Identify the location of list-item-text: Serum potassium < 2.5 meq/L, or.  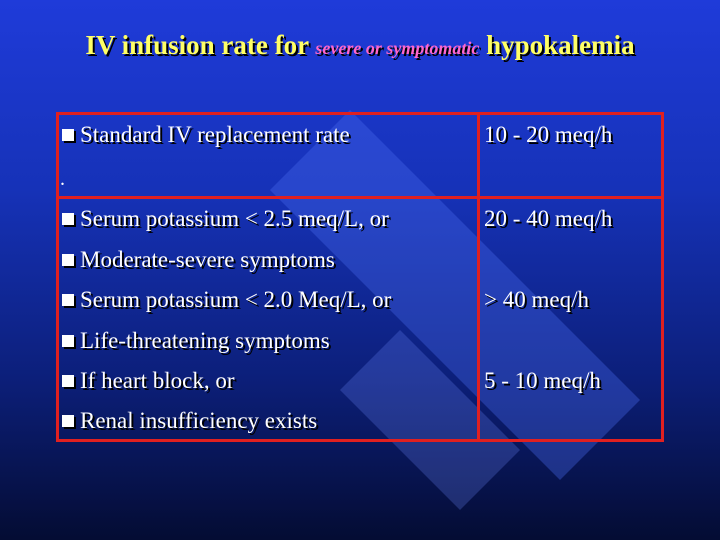
(234, 218).